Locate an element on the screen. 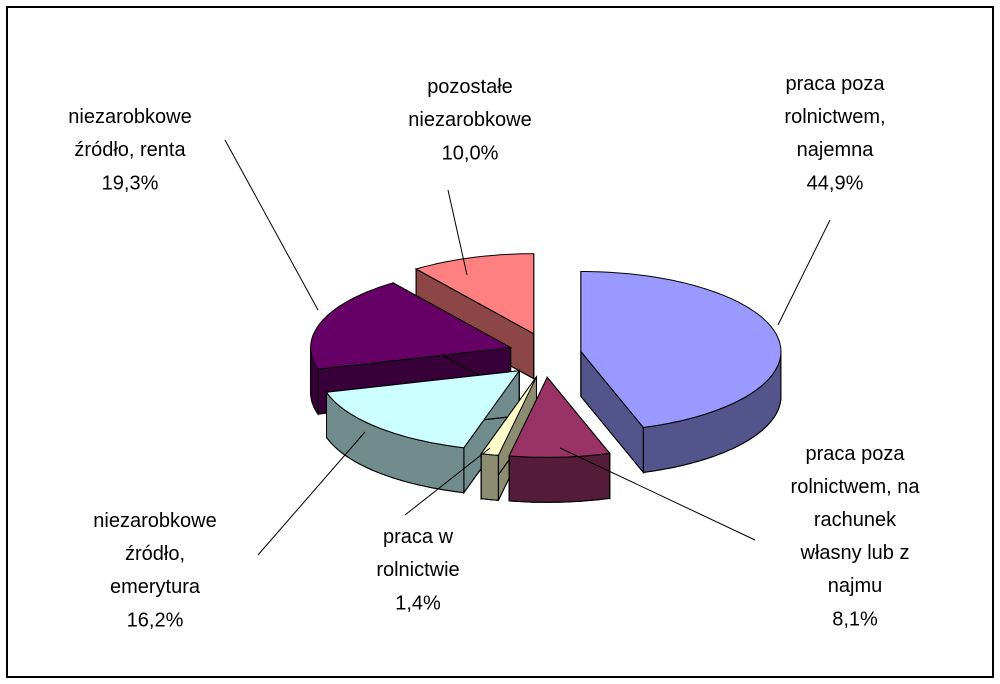 The width and height of the screenshot is (1000, 684). slice-label: praca poza rolnictwem, najemna is located at coordinates (834, 117).